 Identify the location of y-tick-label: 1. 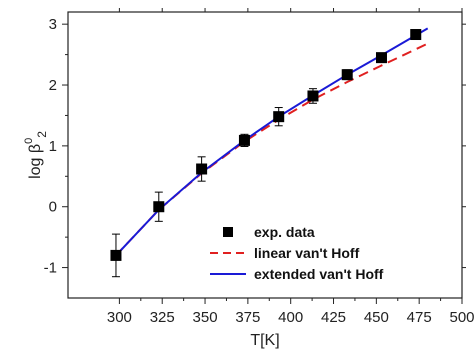
(53, 146).